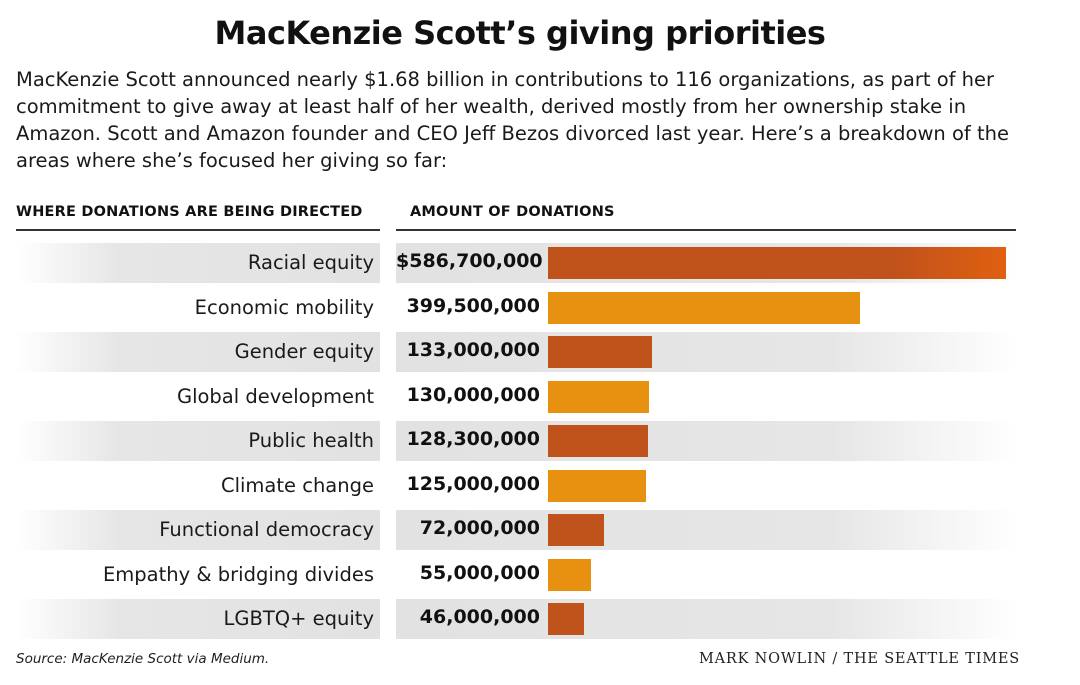 This screenshot has height=685, width=1080. I want to click on header-rule-left, so click(198, 230).